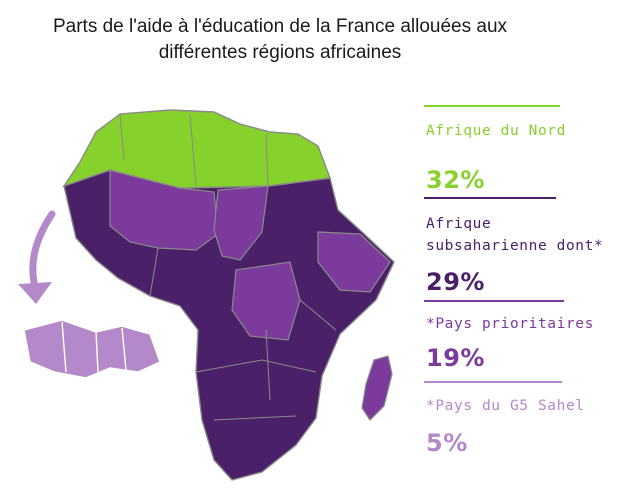  Describe the element at coordinates (266, 301) in the screenshot. I see `region-priority-drc` at that location.